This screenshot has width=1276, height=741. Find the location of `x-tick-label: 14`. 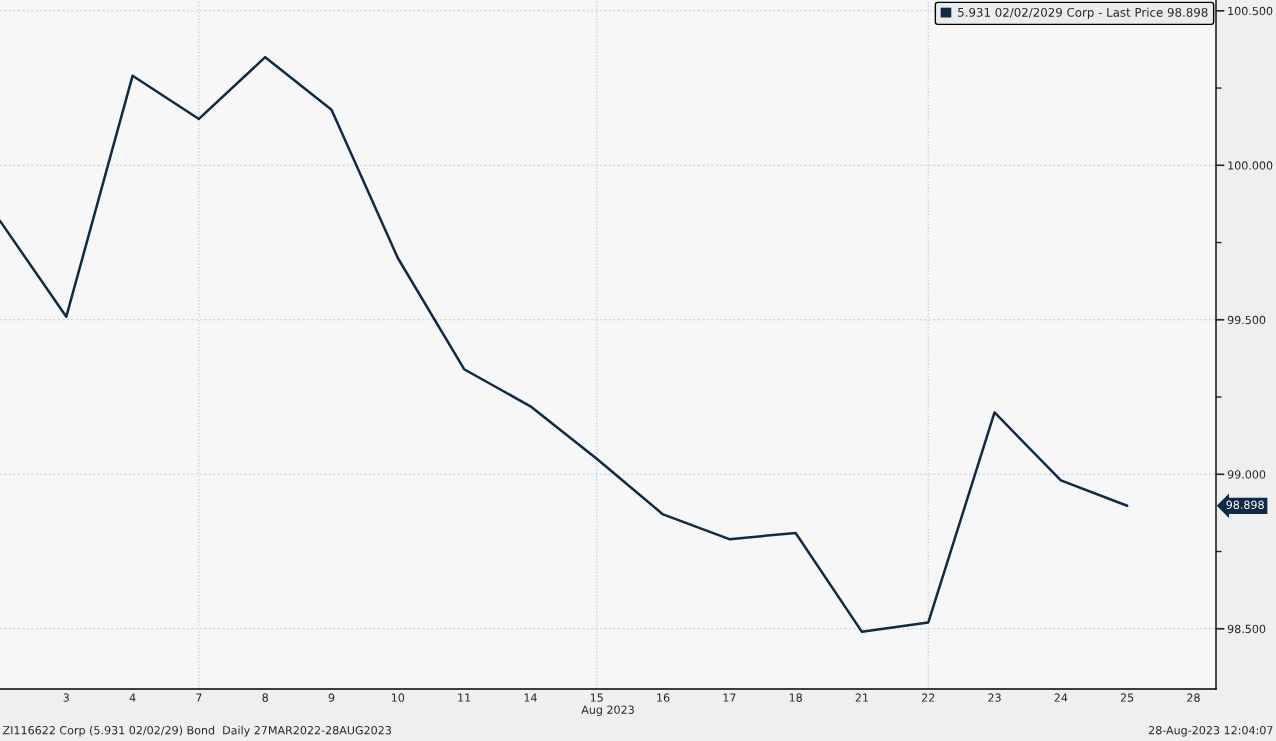

x-tick-label: 14 is located at coordinates (530, 697).